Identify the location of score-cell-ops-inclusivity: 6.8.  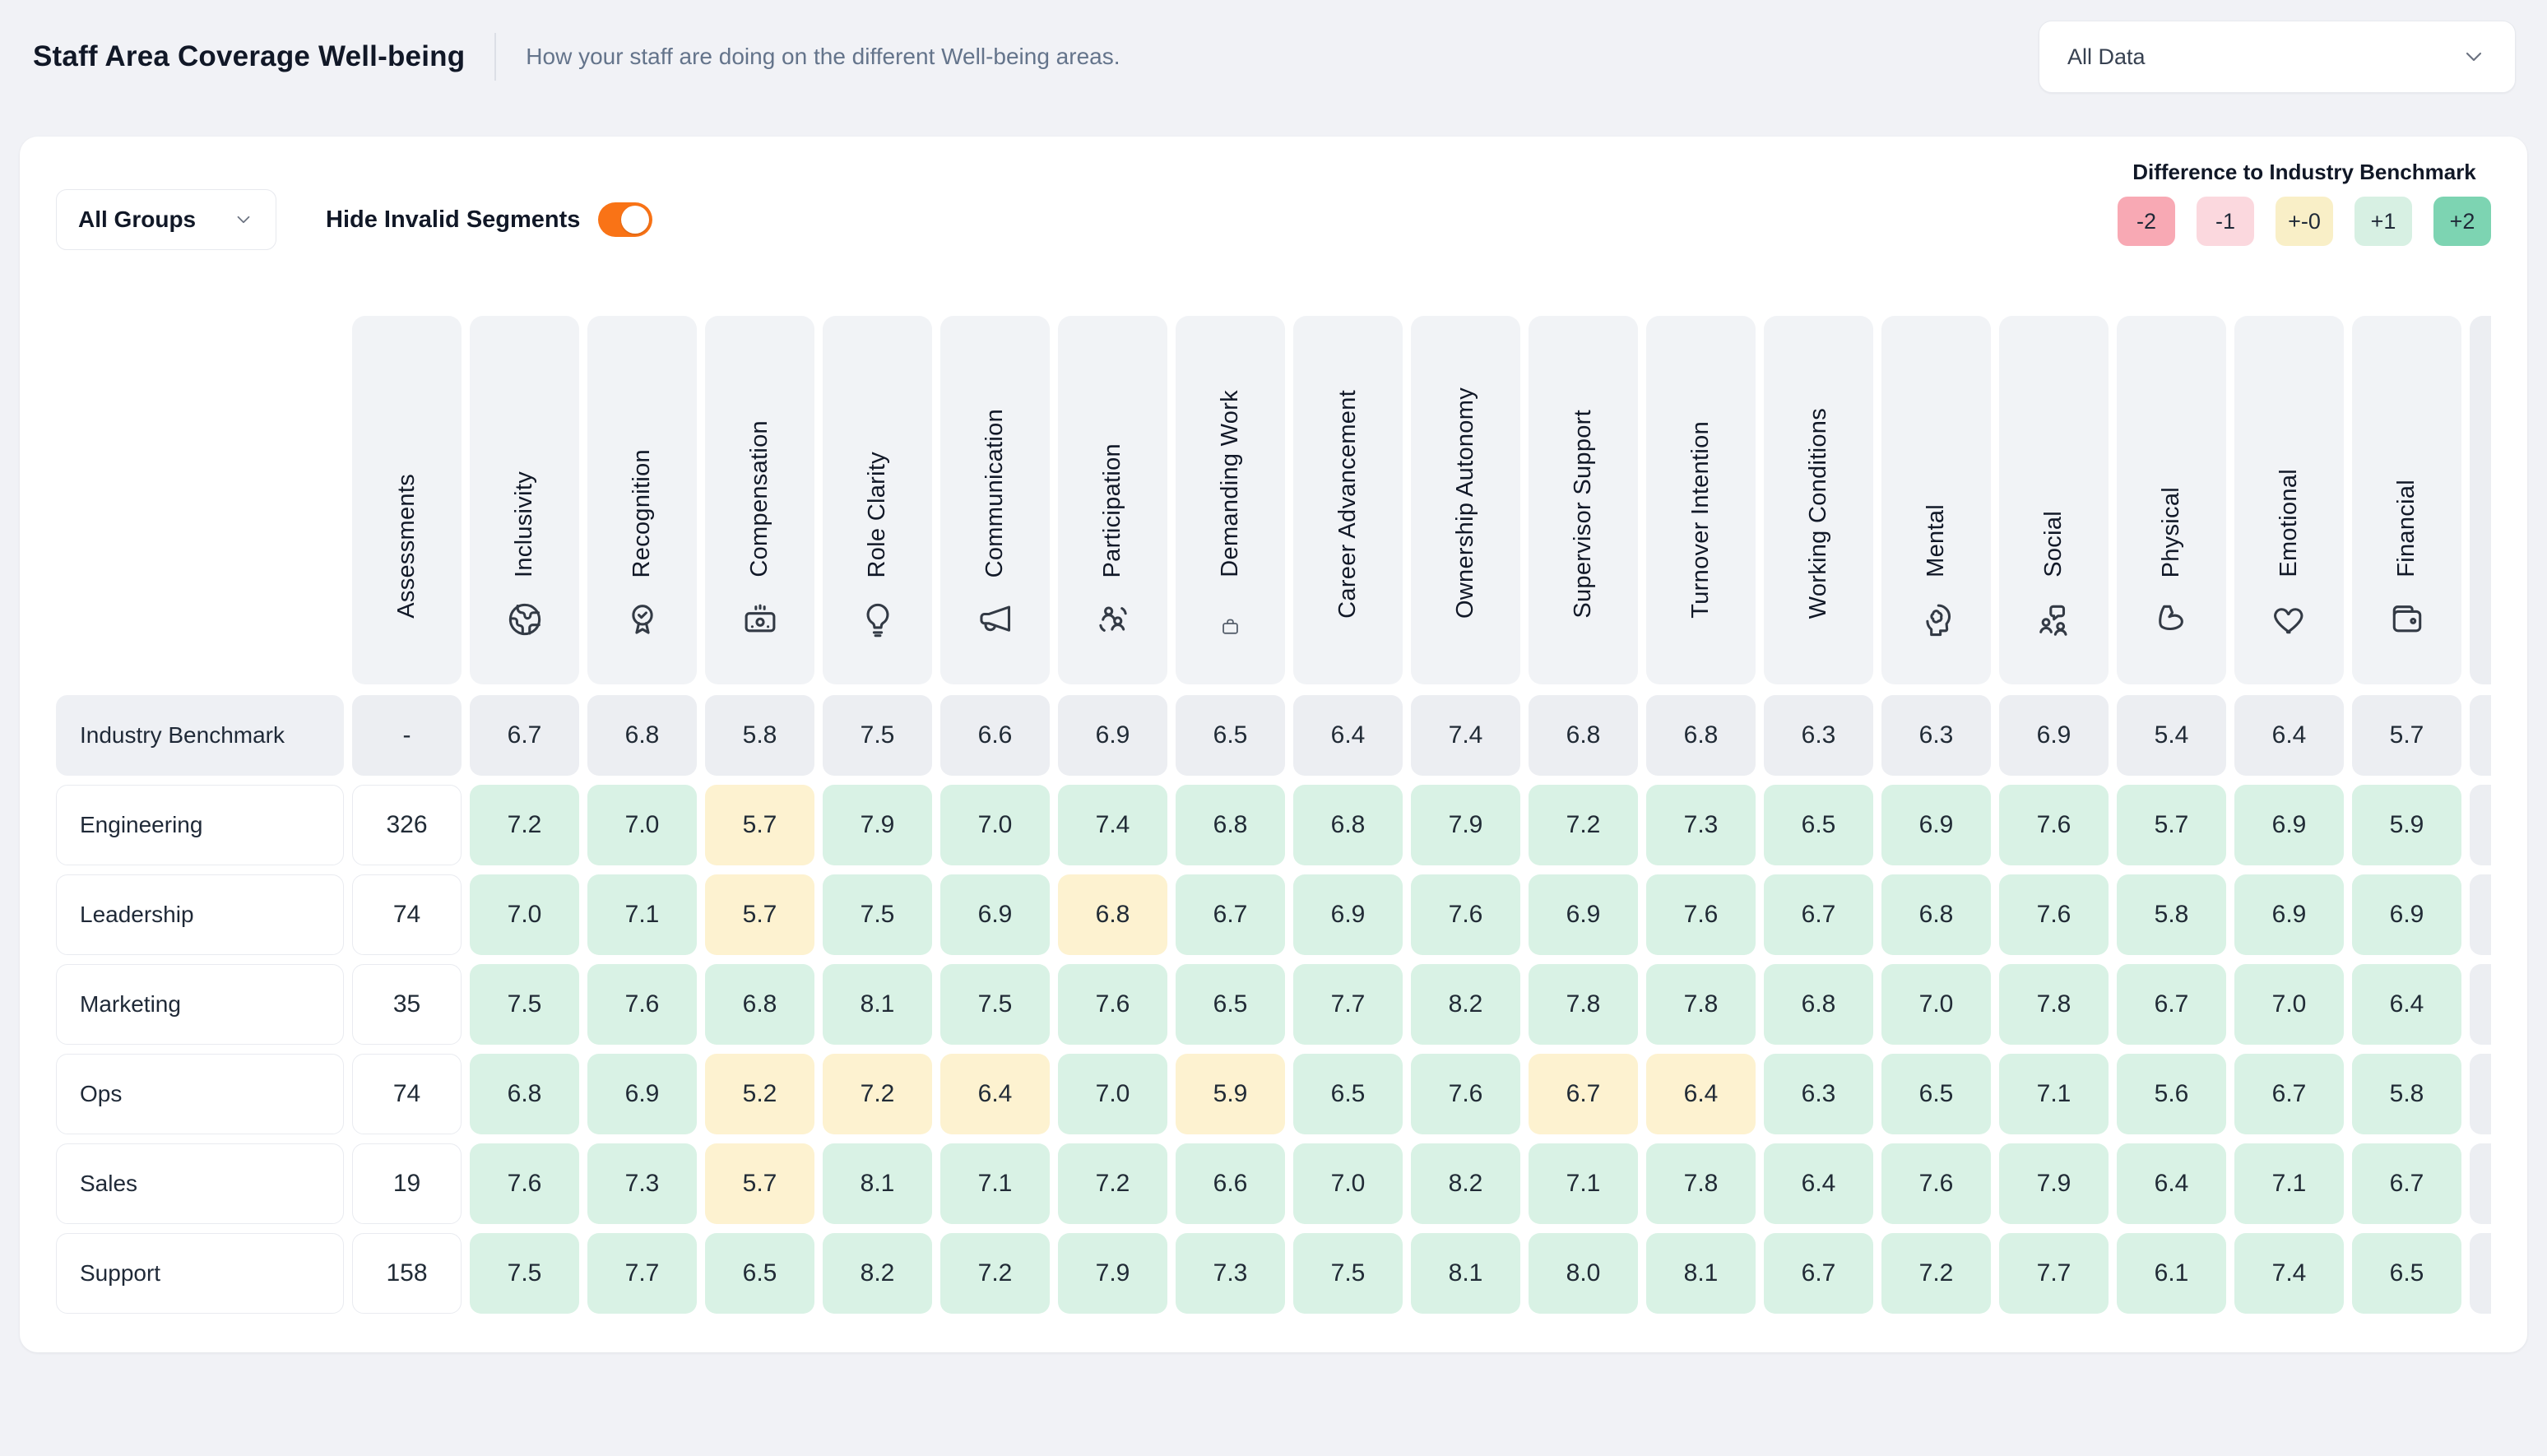
(524, 1094).